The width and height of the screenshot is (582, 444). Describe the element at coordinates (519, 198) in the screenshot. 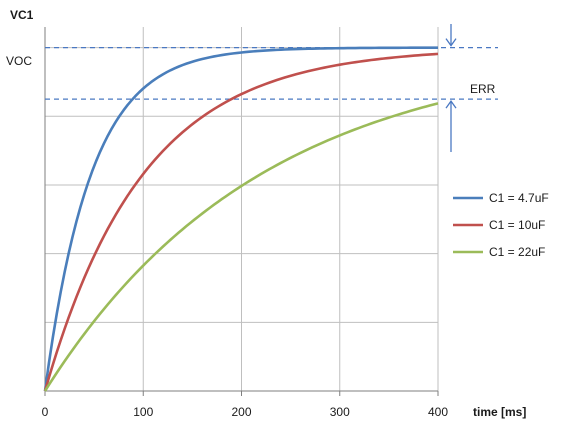

I see `legend-label: C1 = 4.7uF` at that location.